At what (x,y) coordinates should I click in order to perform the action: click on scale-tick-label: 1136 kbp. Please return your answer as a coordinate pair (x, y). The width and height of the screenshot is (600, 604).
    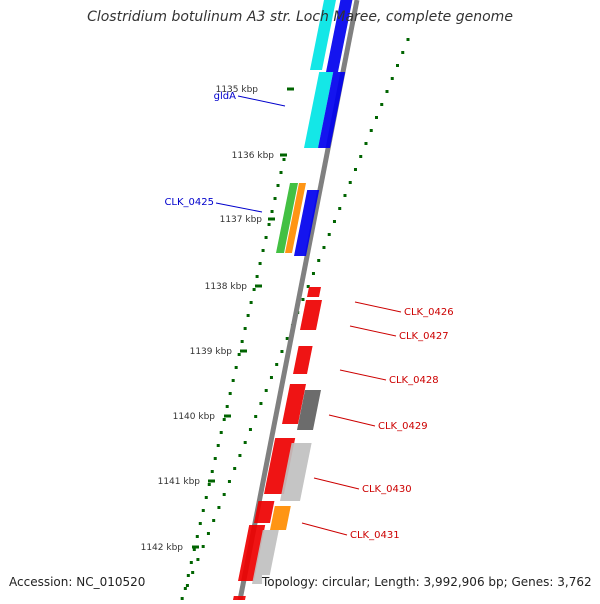
    Looking at the image, I should click on (253, 156).